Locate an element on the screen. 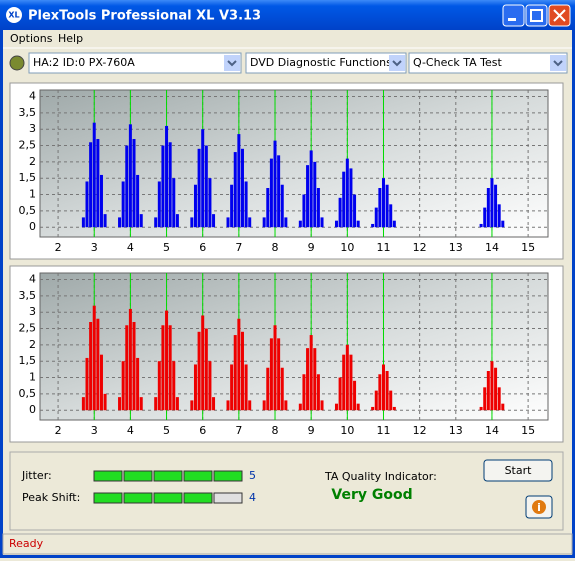 This screenshot has height=561, width=575. function-select is located at coordinates (326, 63).